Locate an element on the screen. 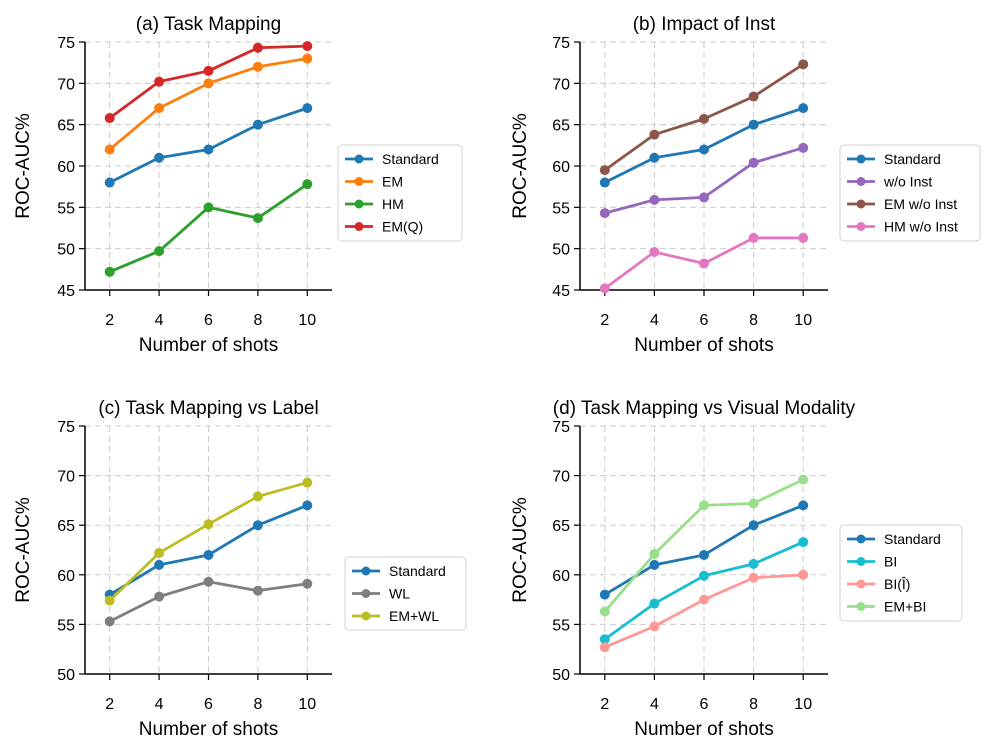 Image resolution: width=997 pixels, height=755 pixels. chart-title: (b) Impact of Inst is located at coordinates (704, 24).